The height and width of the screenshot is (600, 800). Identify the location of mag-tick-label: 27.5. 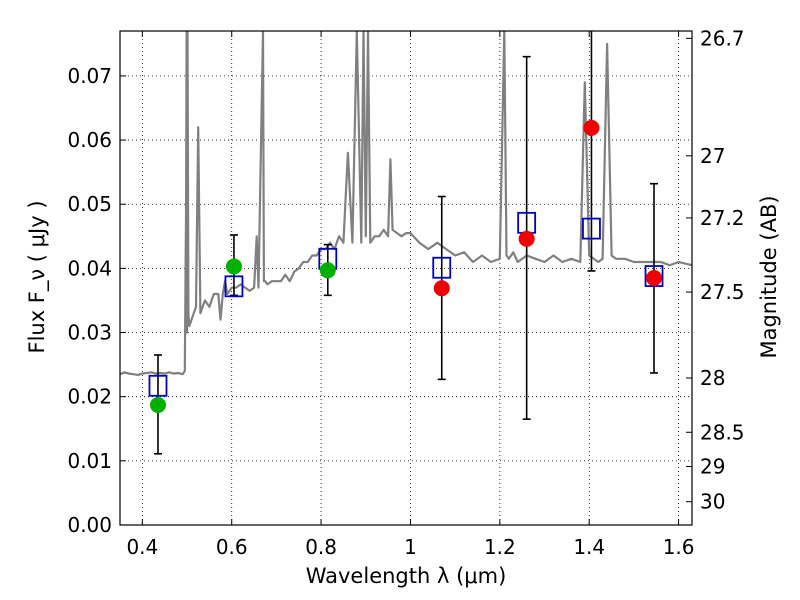
(722, 292).